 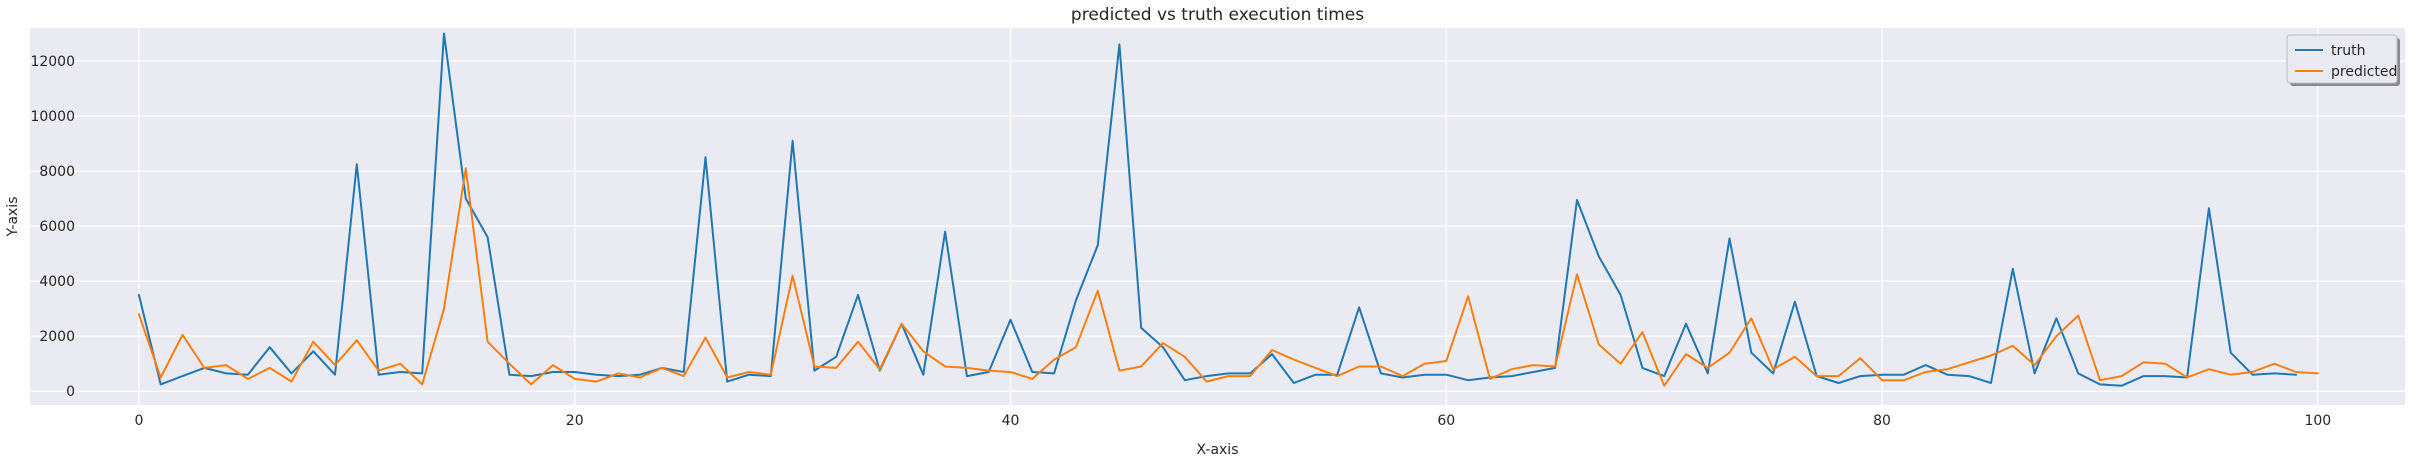 I want to click on y-tick-label: 0, so click(x=70, y=392).